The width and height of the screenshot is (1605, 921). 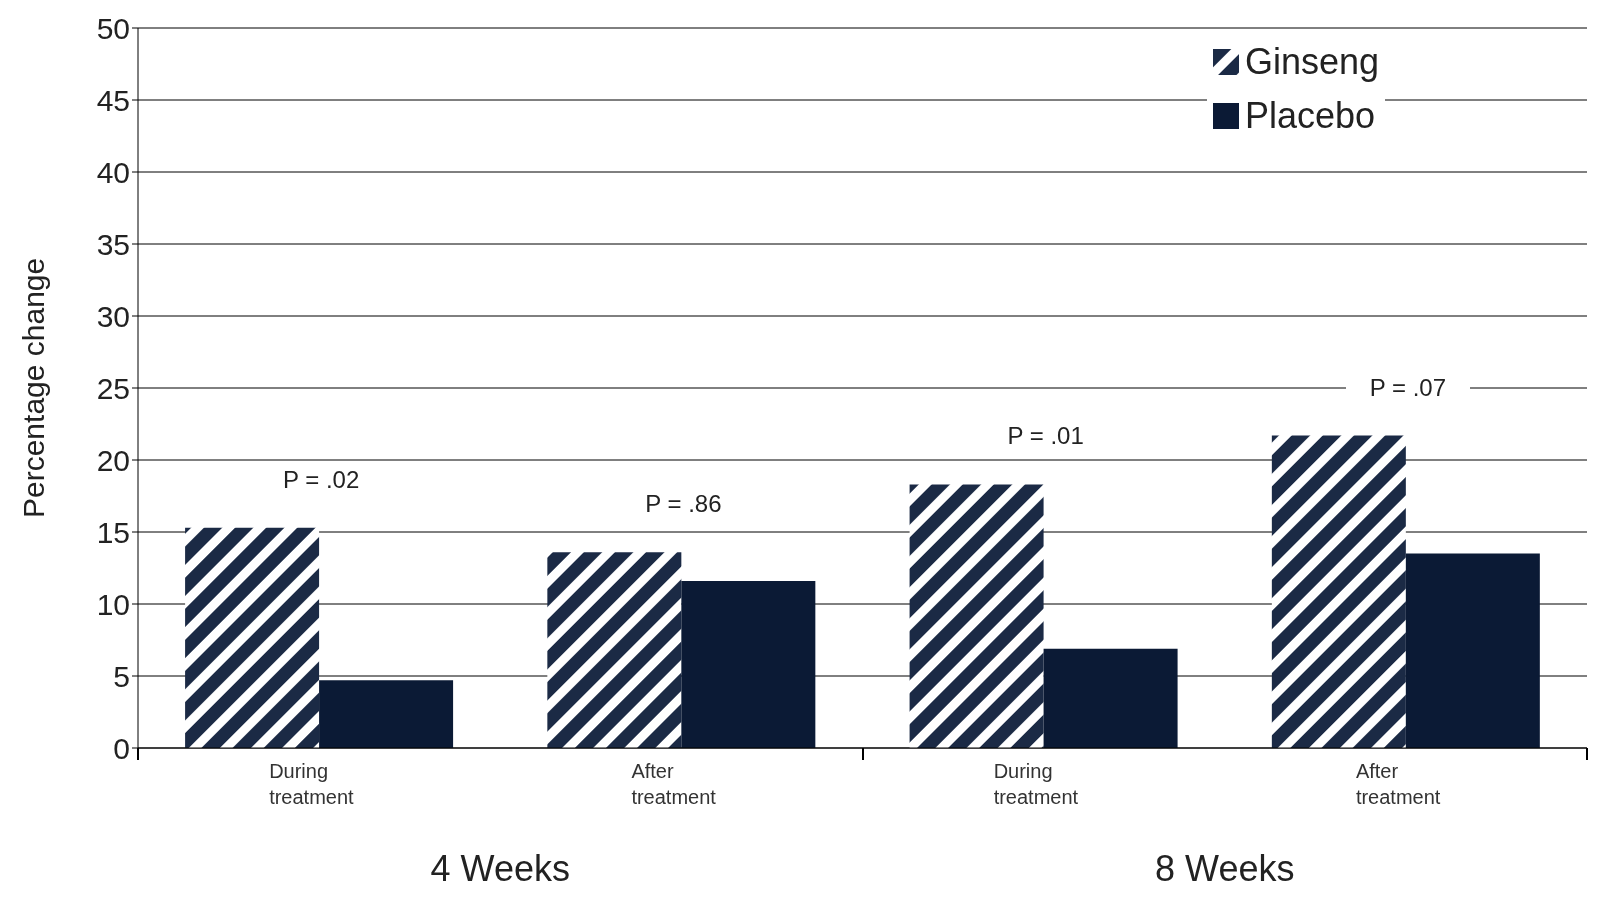 What do you see at coordinates (113, 172) in the screenshot?
I see `y-tick-label: 40` at bounding box center [113, 172].